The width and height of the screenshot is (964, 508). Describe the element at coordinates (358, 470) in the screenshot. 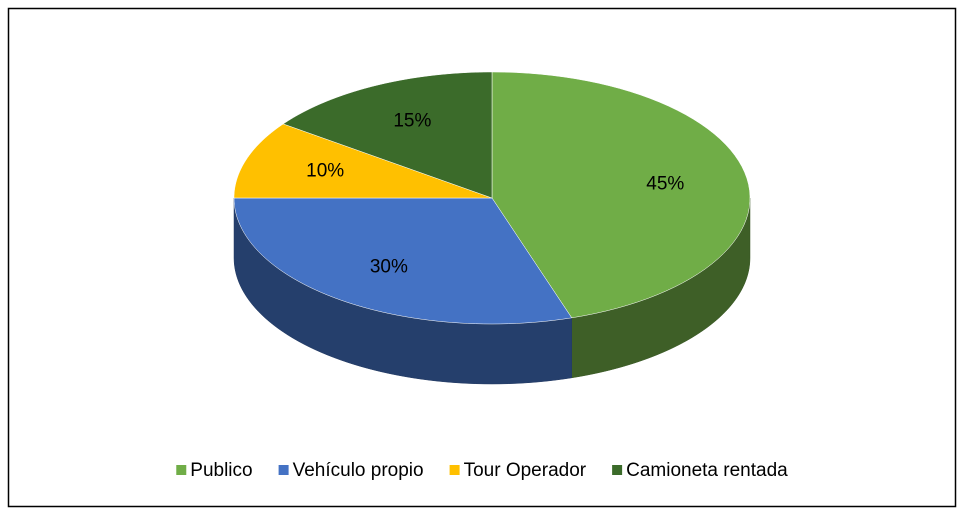

I see `legend-label: Vehículo propio` at that location.